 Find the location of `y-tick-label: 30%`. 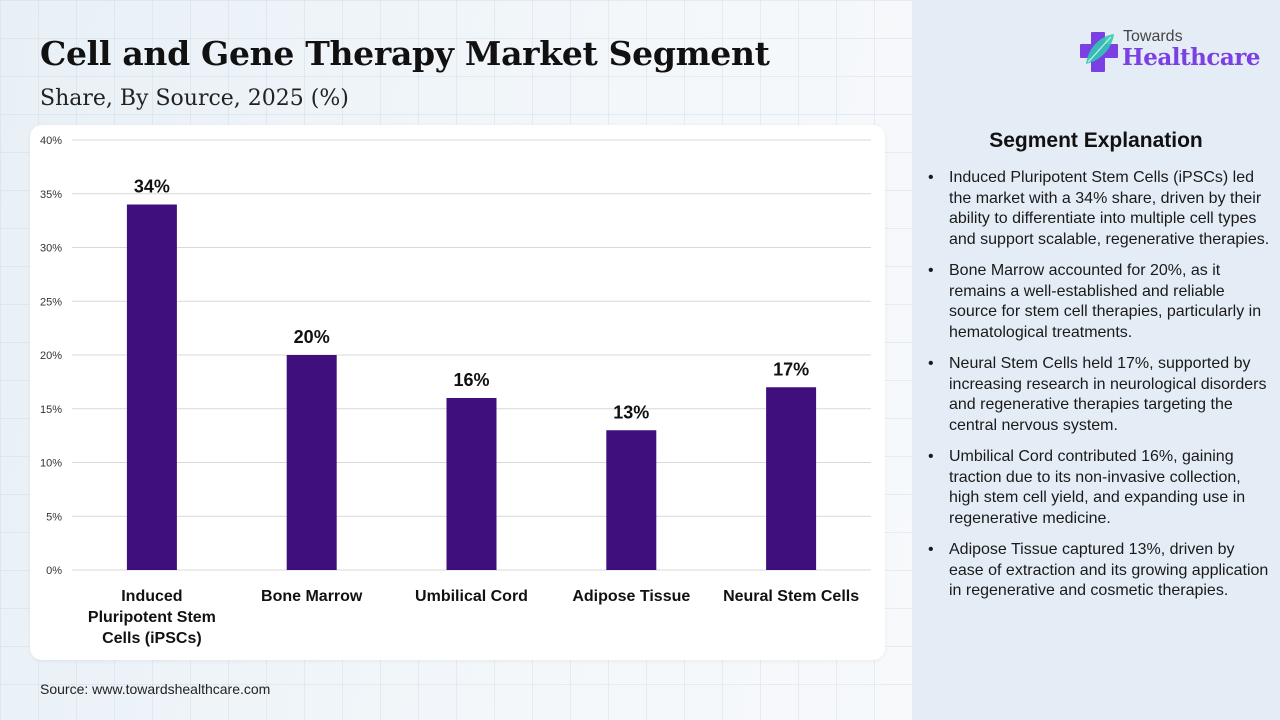

y-tick-label: 30% is located at coordinates (51, 249).